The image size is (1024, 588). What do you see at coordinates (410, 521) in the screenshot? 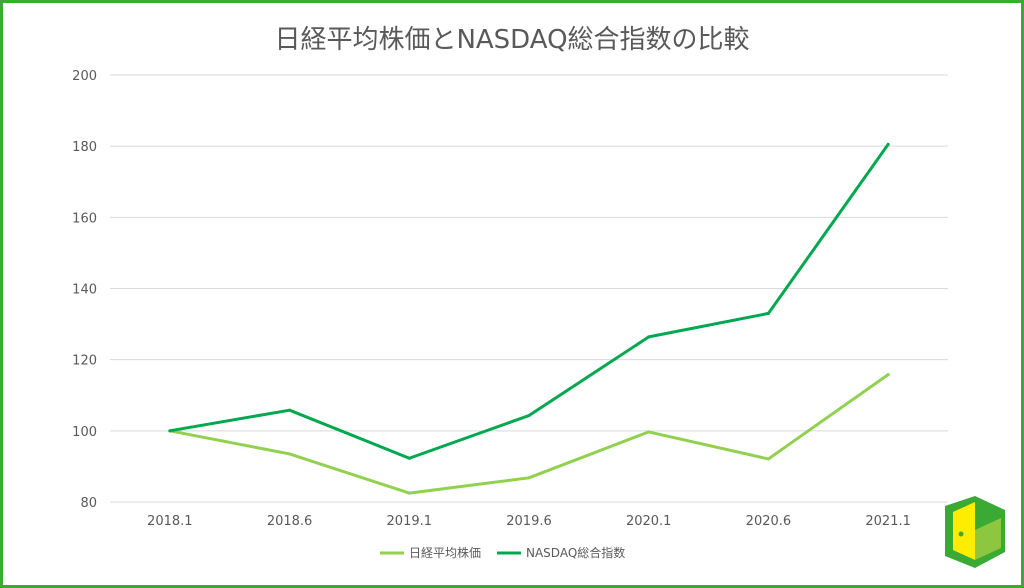
I see `x-tick-label: 2019.1` at bounding box center [410, 521].